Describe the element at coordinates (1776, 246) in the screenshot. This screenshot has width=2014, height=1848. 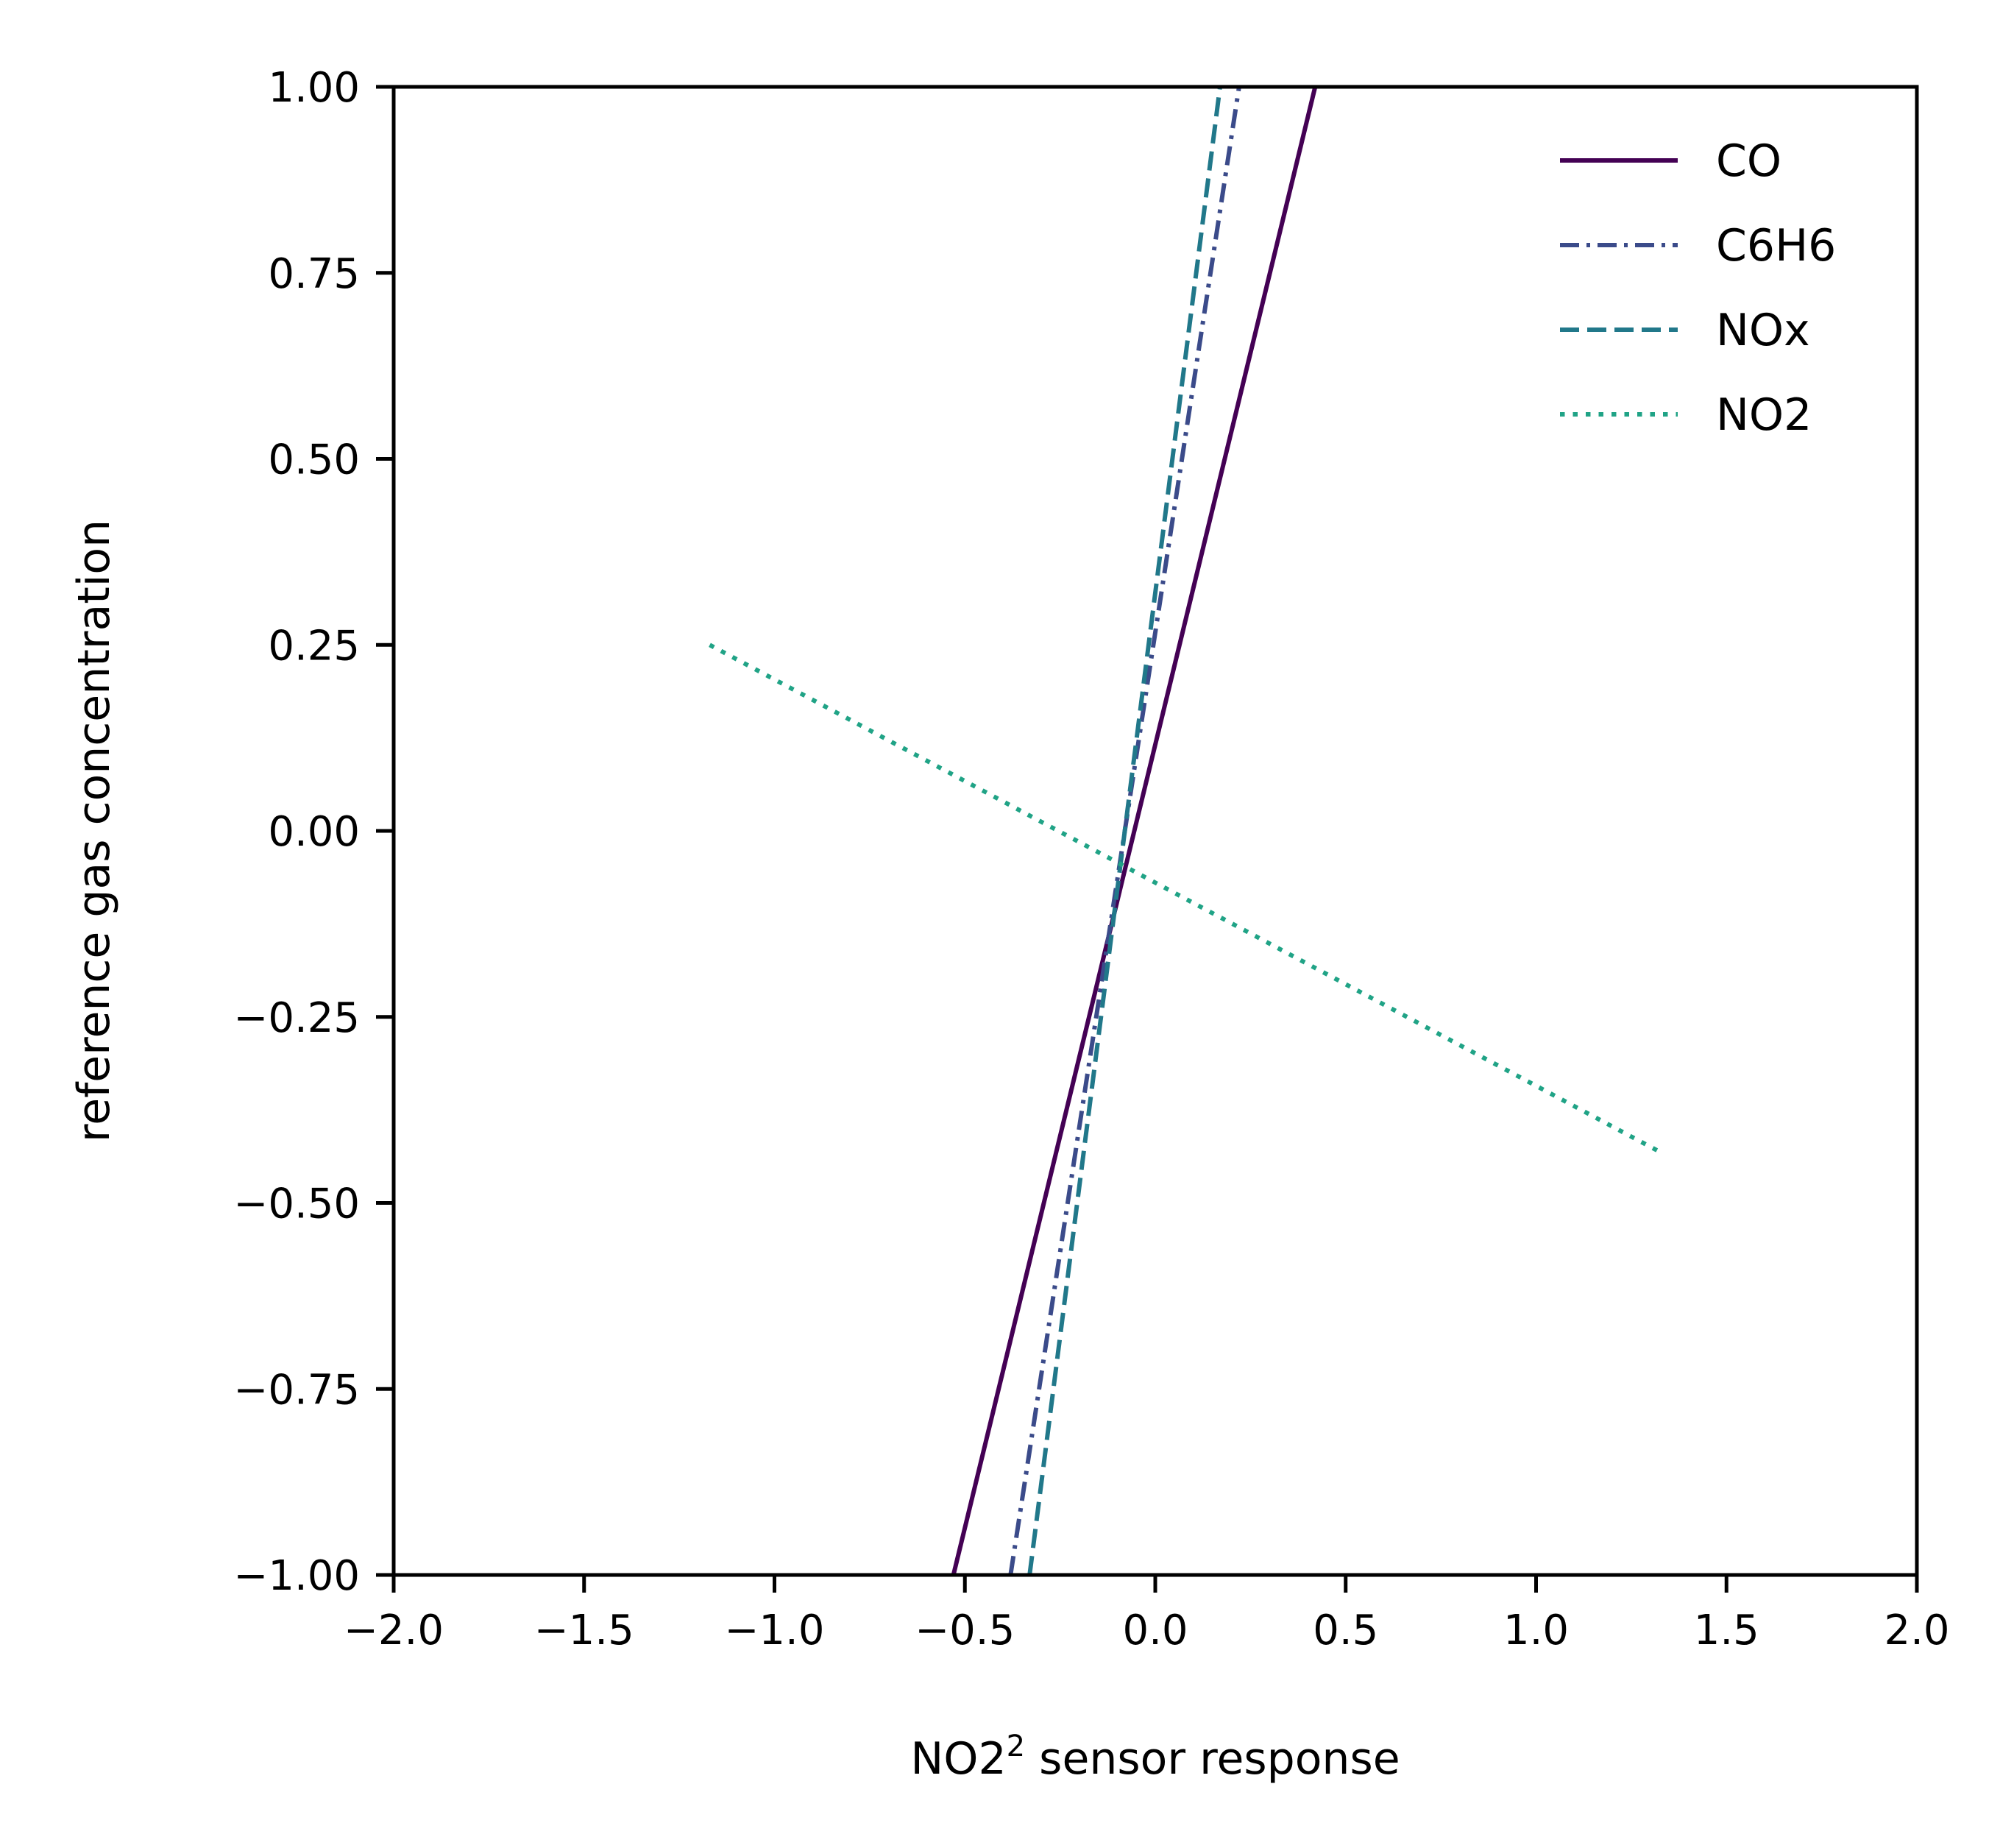
I see `legend-label-c6h6: C6H6` at that location.